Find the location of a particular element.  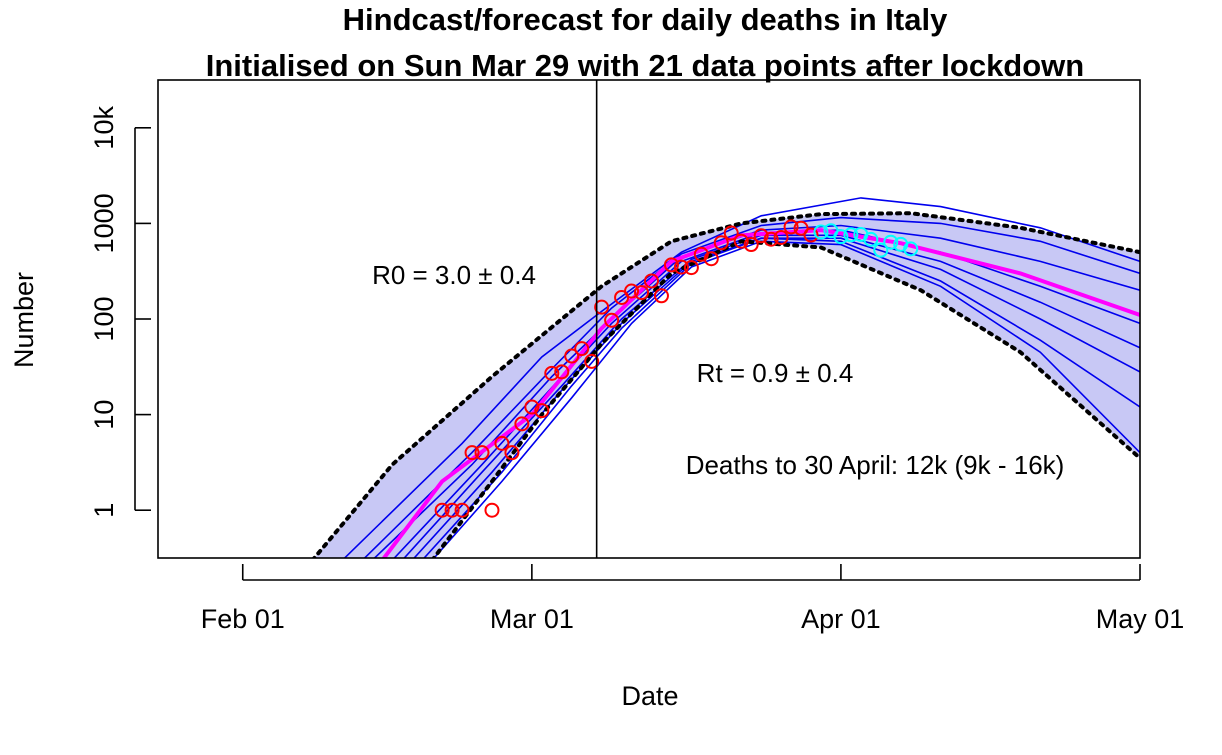

r0-annotation: R0 = 3.0 ± 0.4 is located at coordinates (454, 275).